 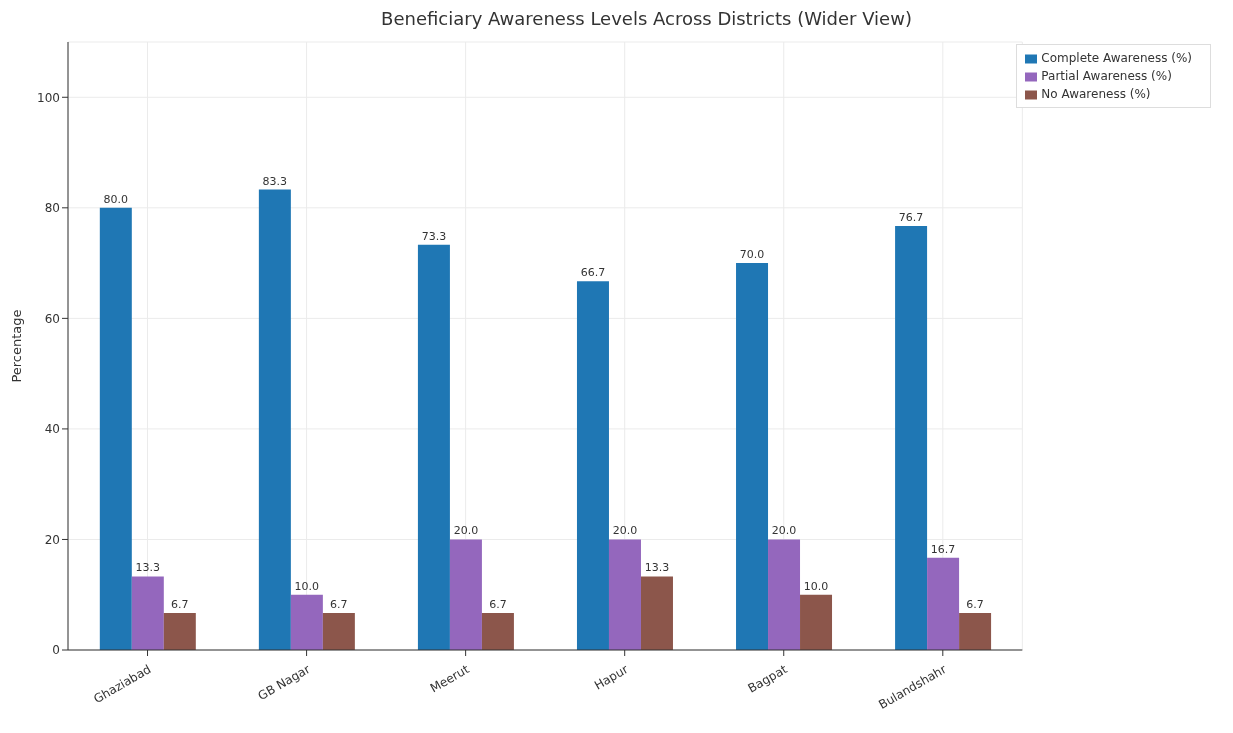 What do you see at coordinates (275, 181) in the screenshot?
I see `data-label: 83.3` at bounding box center [275, 181].